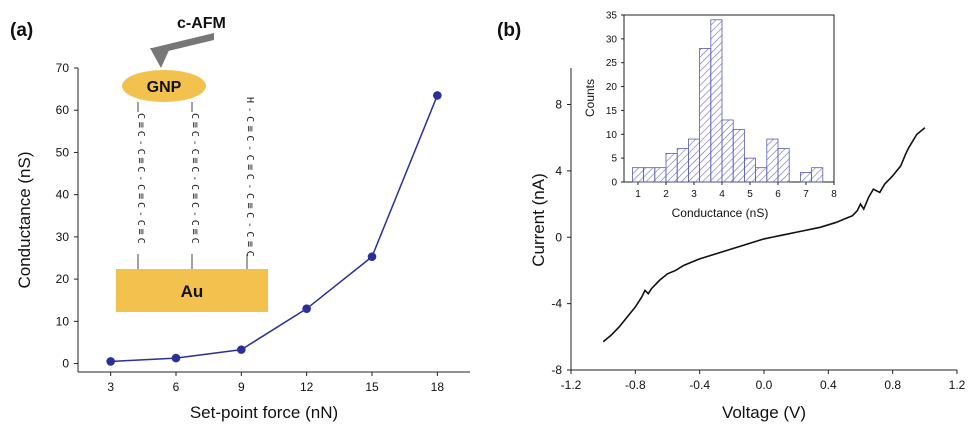  Describe the element at coordinates (571, 385) in the screenshot. I see `panel-b-x-tick-label: -1.2` at that location.